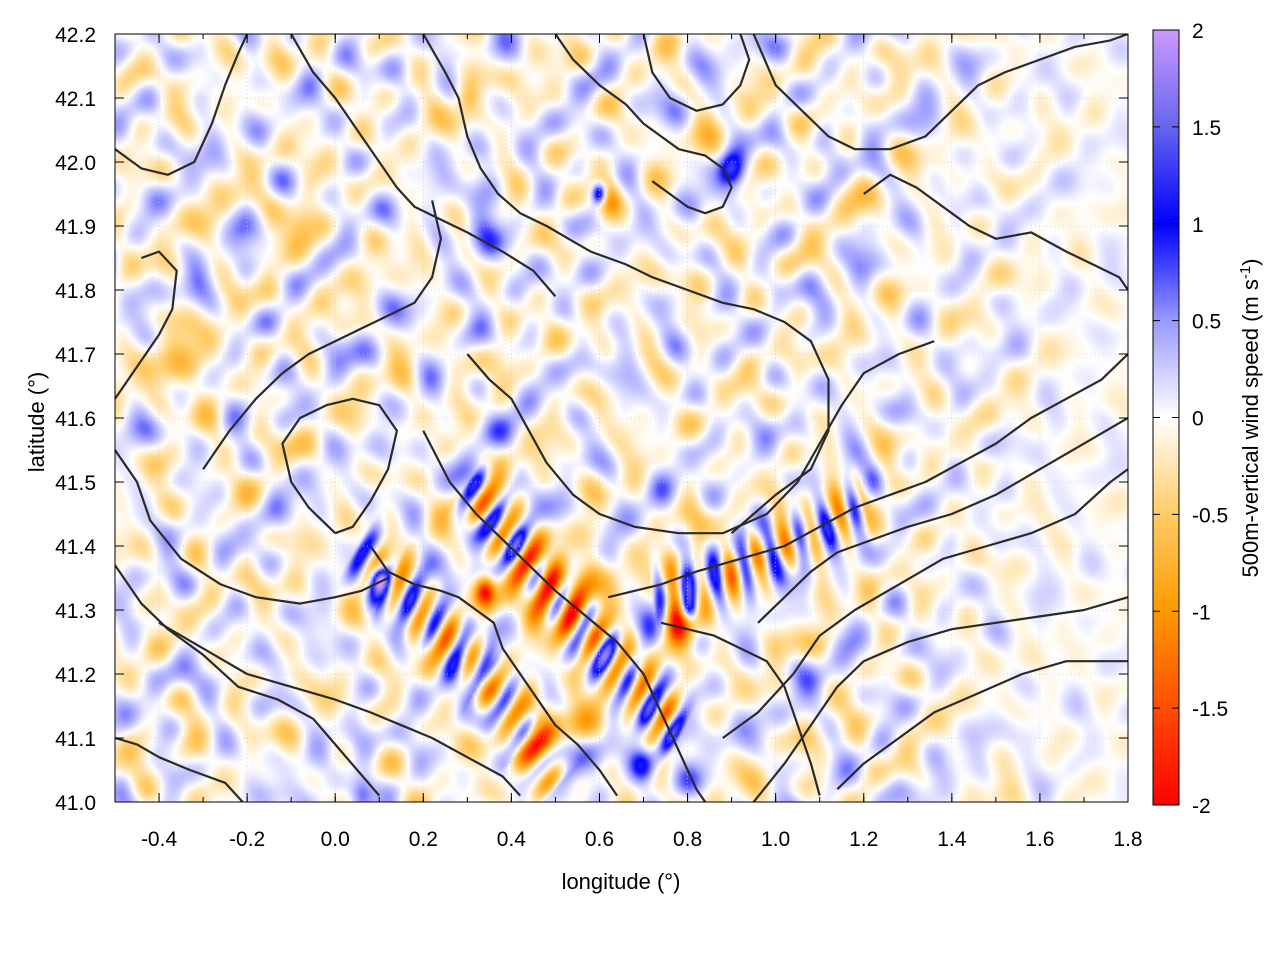 This screenshot has height=960, width=1280. What do you see at coordinates (75, 291) in the screenshot?
I see `y-tick-label: 41.8` at bounding box center [75, 291].